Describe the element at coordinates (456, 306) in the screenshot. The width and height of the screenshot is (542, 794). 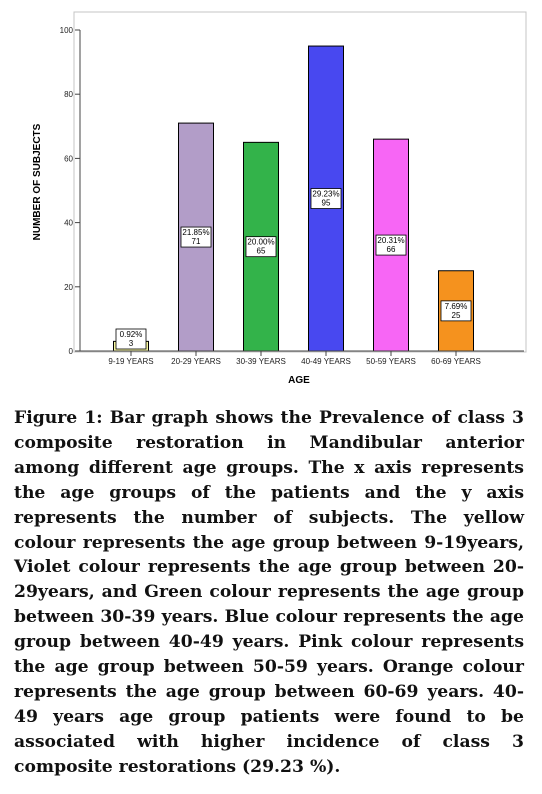
I see `data-label-percent: 7.69%` at that location.